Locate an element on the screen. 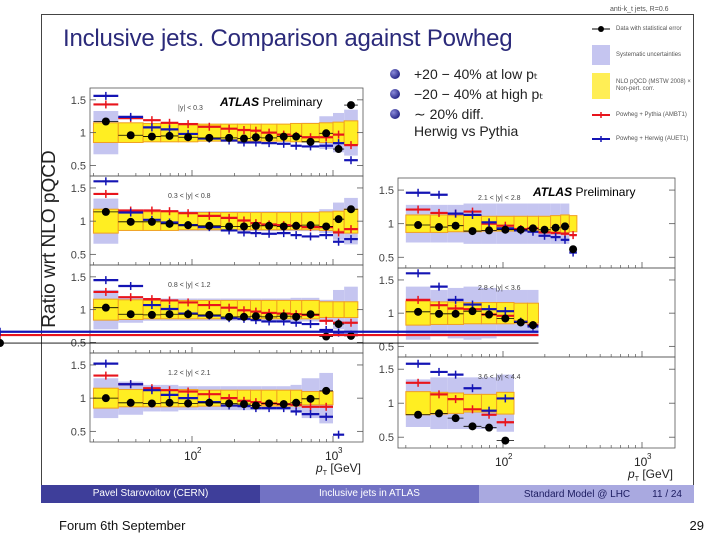  legend-label: Powheg + Herwig (AUET1) is located at coordinates (652, 138).